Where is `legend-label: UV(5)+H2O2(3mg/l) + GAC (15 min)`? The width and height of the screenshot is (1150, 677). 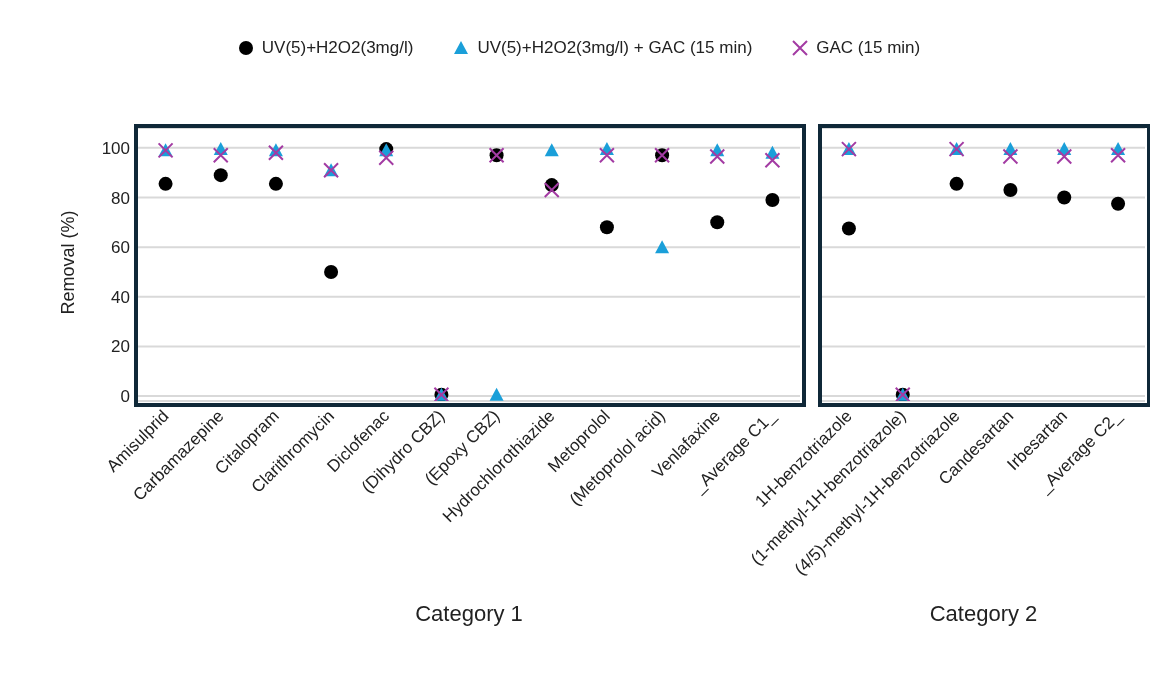
legend-label: UV(5)+H2O2(3mg/l) + GAC (15 min) is located at coordinates (615, 48).